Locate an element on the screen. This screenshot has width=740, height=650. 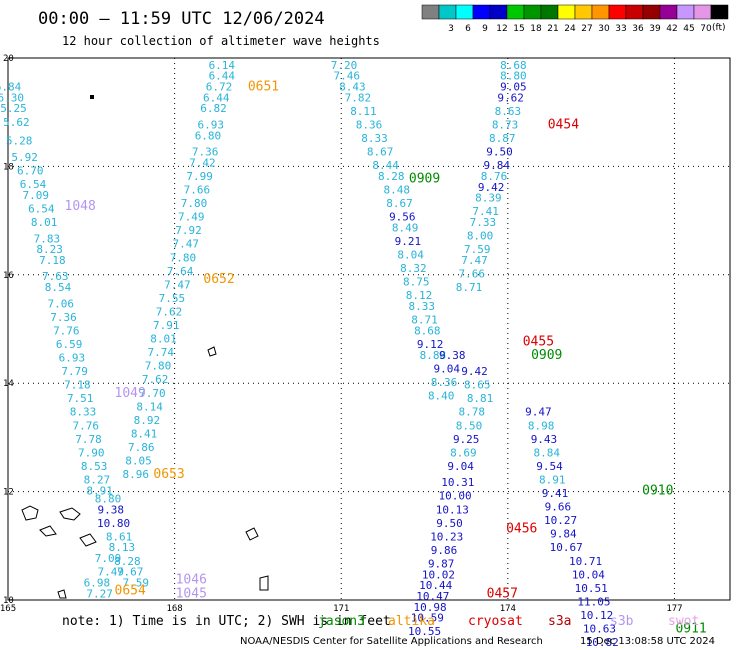
pass-time-label: 0910 is located at coordinates (657, 490).